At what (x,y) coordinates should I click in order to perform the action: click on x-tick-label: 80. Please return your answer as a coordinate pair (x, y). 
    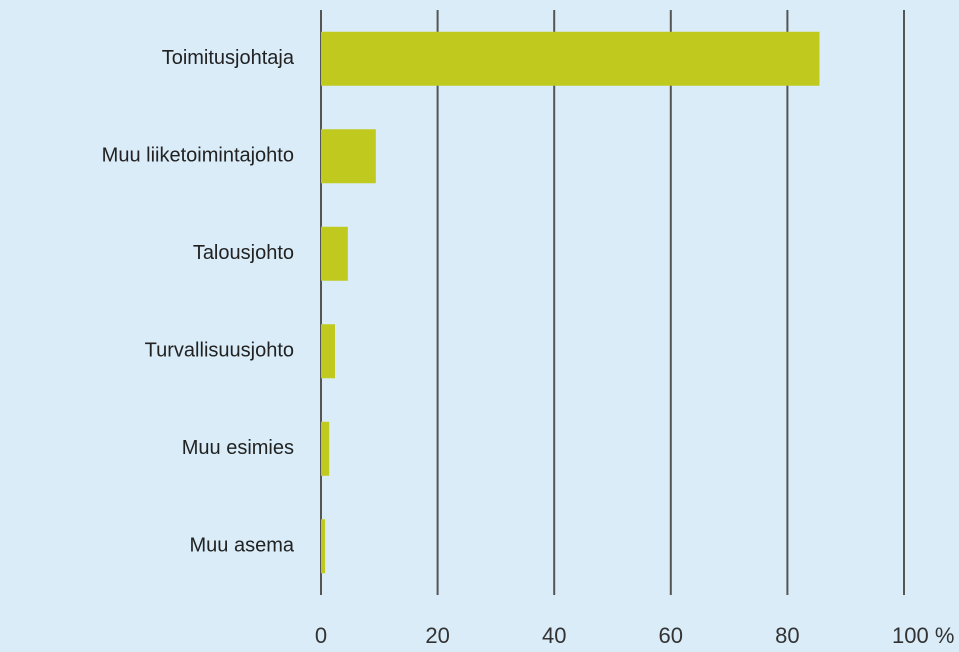
    Looking at the image, I should click on (787, 635).